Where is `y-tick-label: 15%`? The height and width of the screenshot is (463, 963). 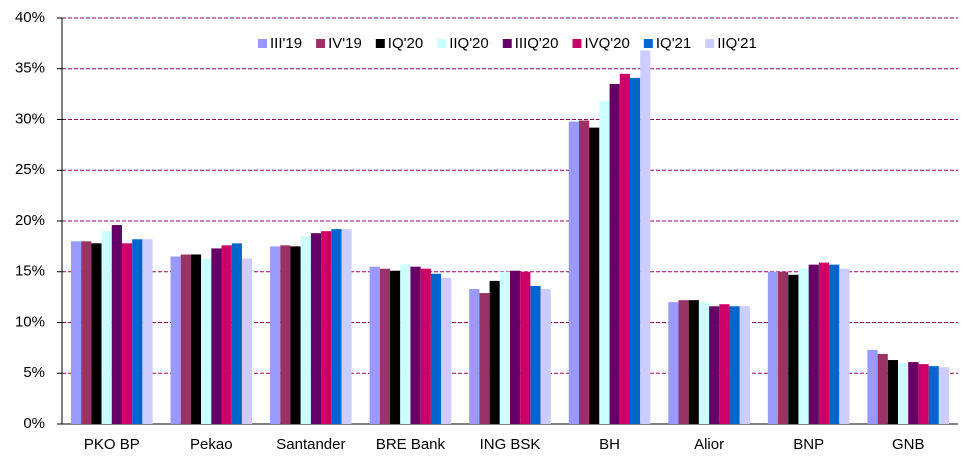 y-tick-label: 15% is located at coordinates (30, 271).